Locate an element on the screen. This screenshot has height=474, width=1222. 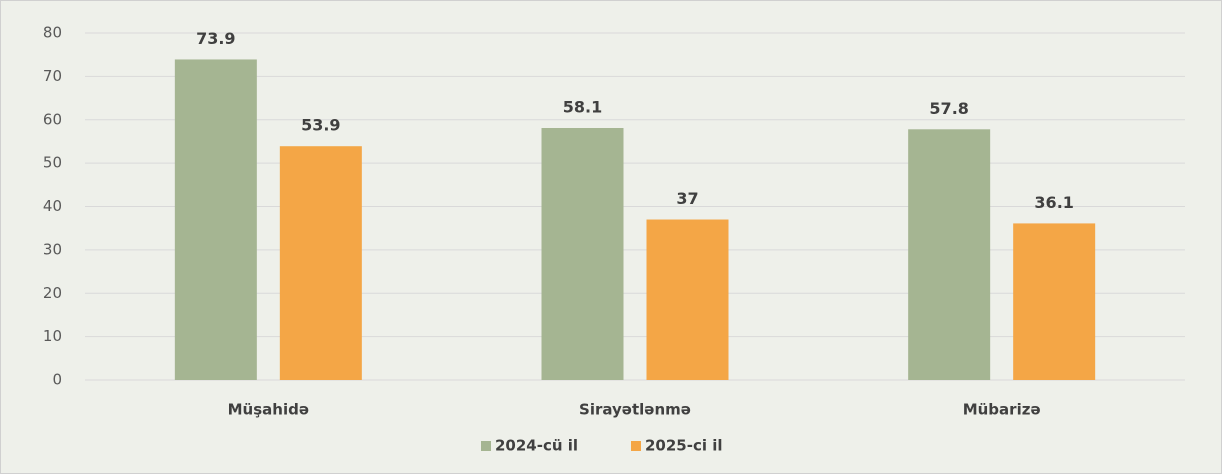
y-tick-label: 50 is located at coordinates (52, 163).